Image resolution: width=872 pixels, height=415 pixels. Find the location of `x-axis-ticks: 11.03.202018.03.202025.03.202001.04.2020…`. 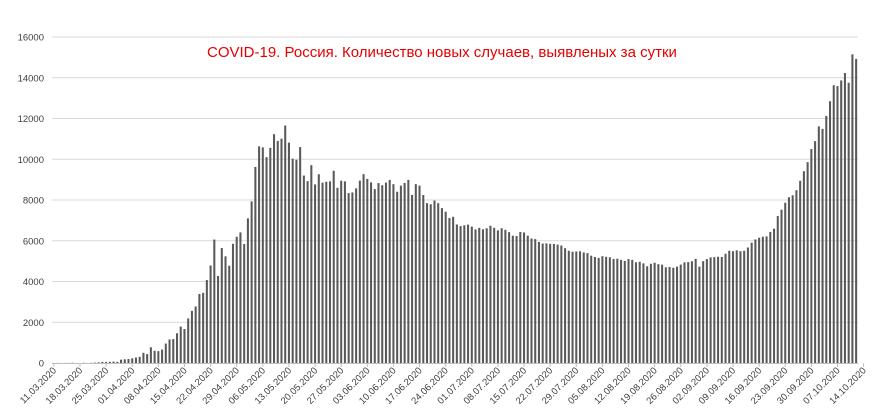

x-axis-ticks: 11.03.202018.03.202025.03.202001.04.2020… is located at coordinates (443, 385).